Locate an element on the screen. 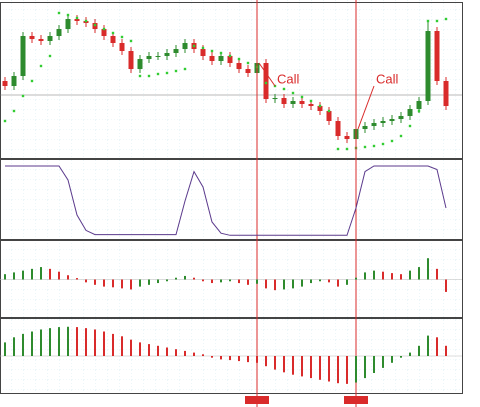  signal-arrow is located at coordinates (267, 74).